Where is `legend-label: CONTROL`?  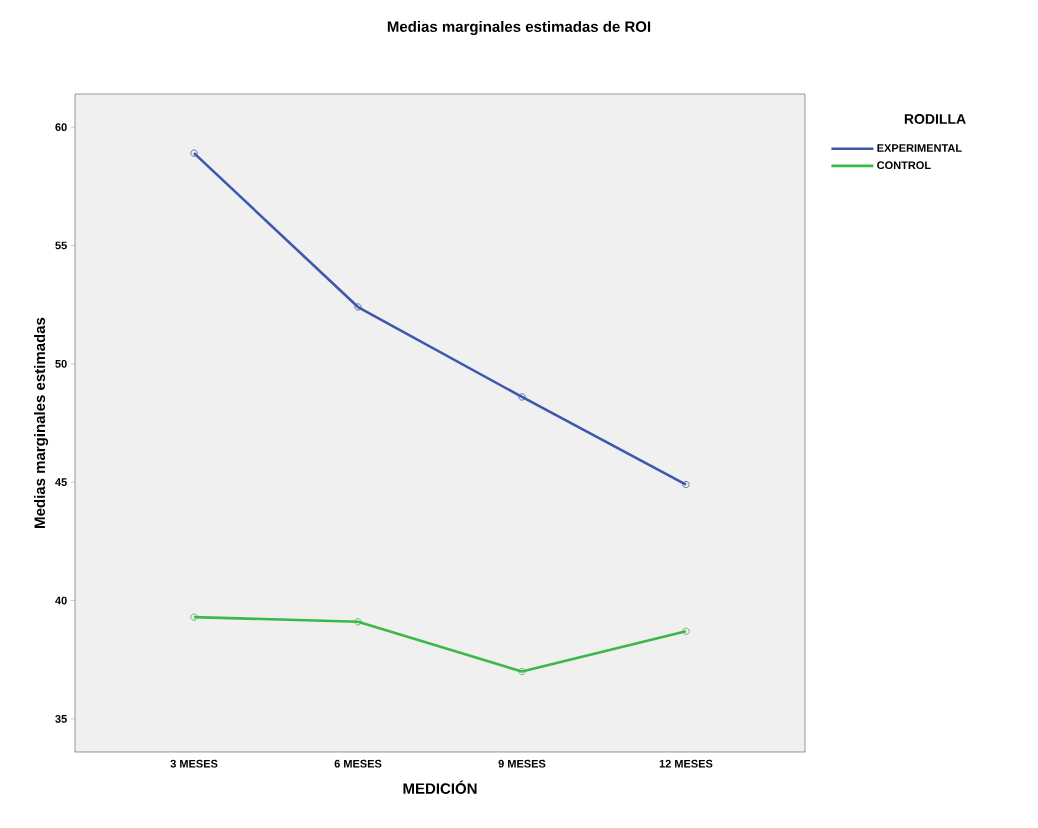
legend-label: CONTROL is located at coordinates (904, 165).